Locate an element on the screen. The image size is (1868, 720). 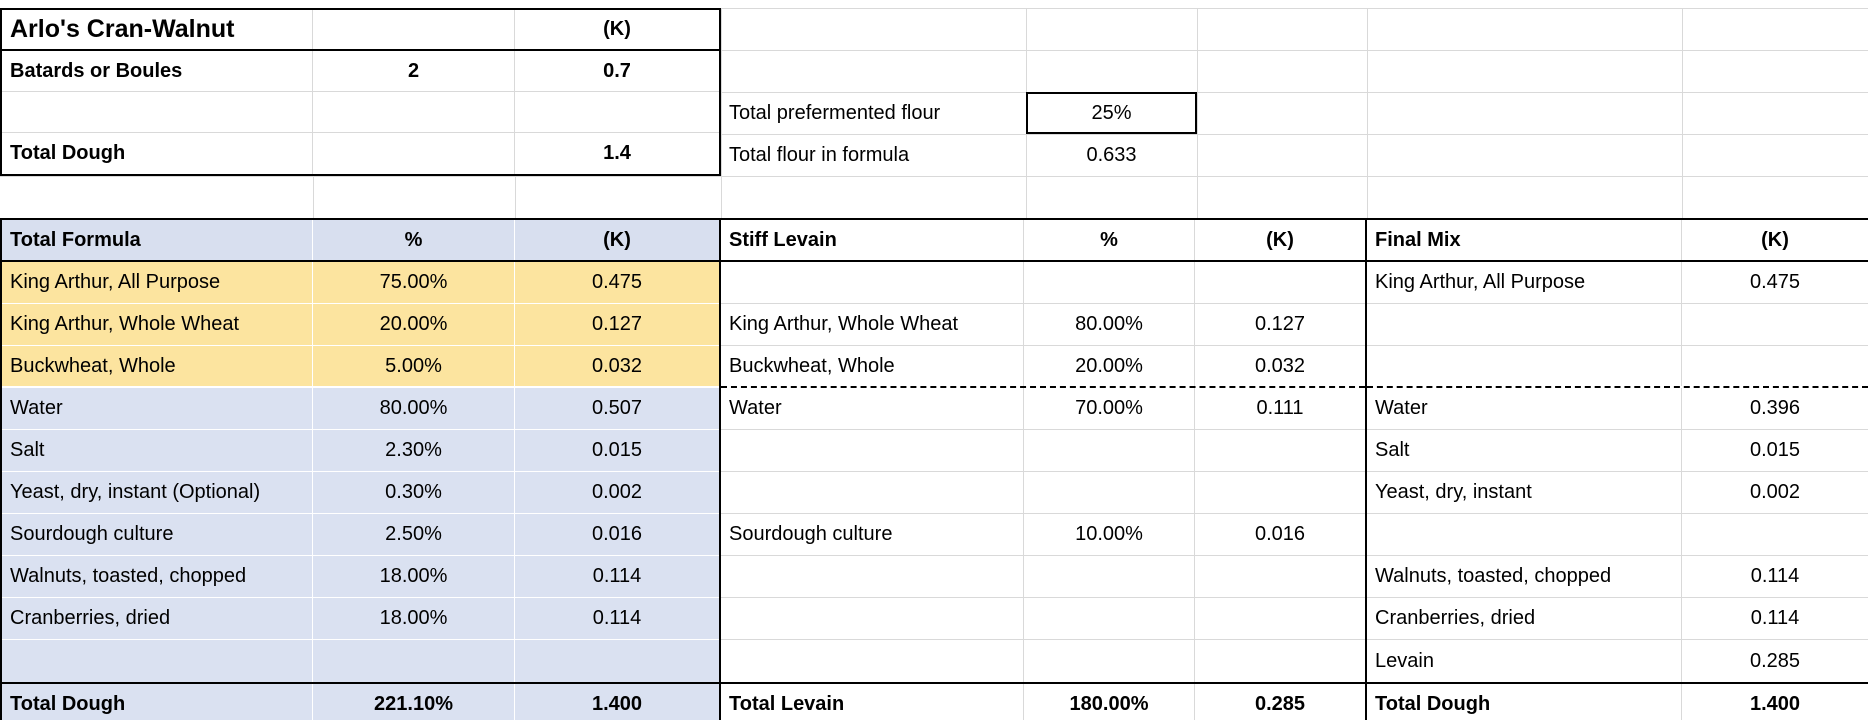
ingredient-name-cell: Yeast, dry, instant is located at coordinates (1524, 492).